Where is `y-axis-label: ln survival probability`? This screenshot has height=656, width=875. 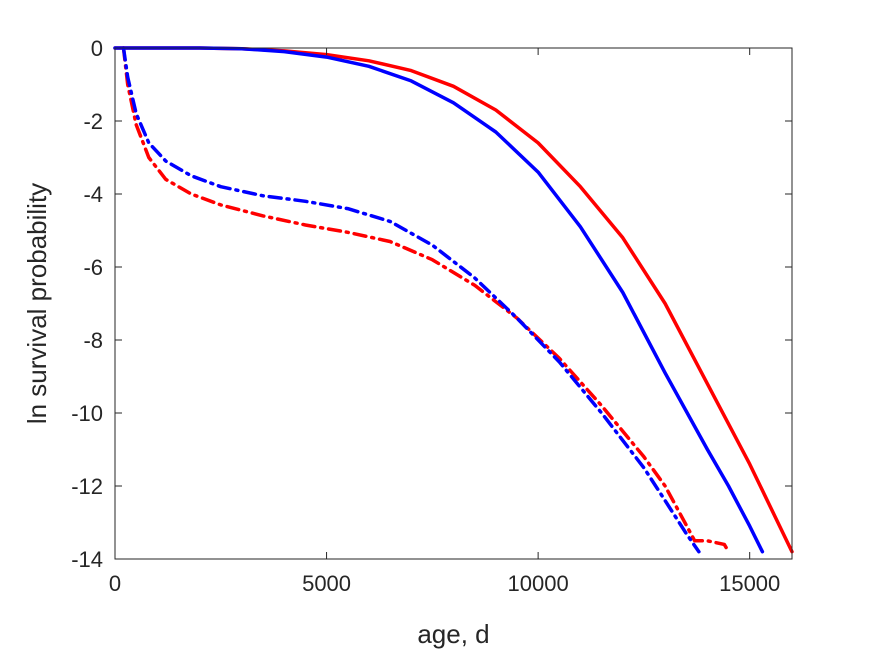
y-axis-label: ln survival probability is located at coordinates (37, 303).